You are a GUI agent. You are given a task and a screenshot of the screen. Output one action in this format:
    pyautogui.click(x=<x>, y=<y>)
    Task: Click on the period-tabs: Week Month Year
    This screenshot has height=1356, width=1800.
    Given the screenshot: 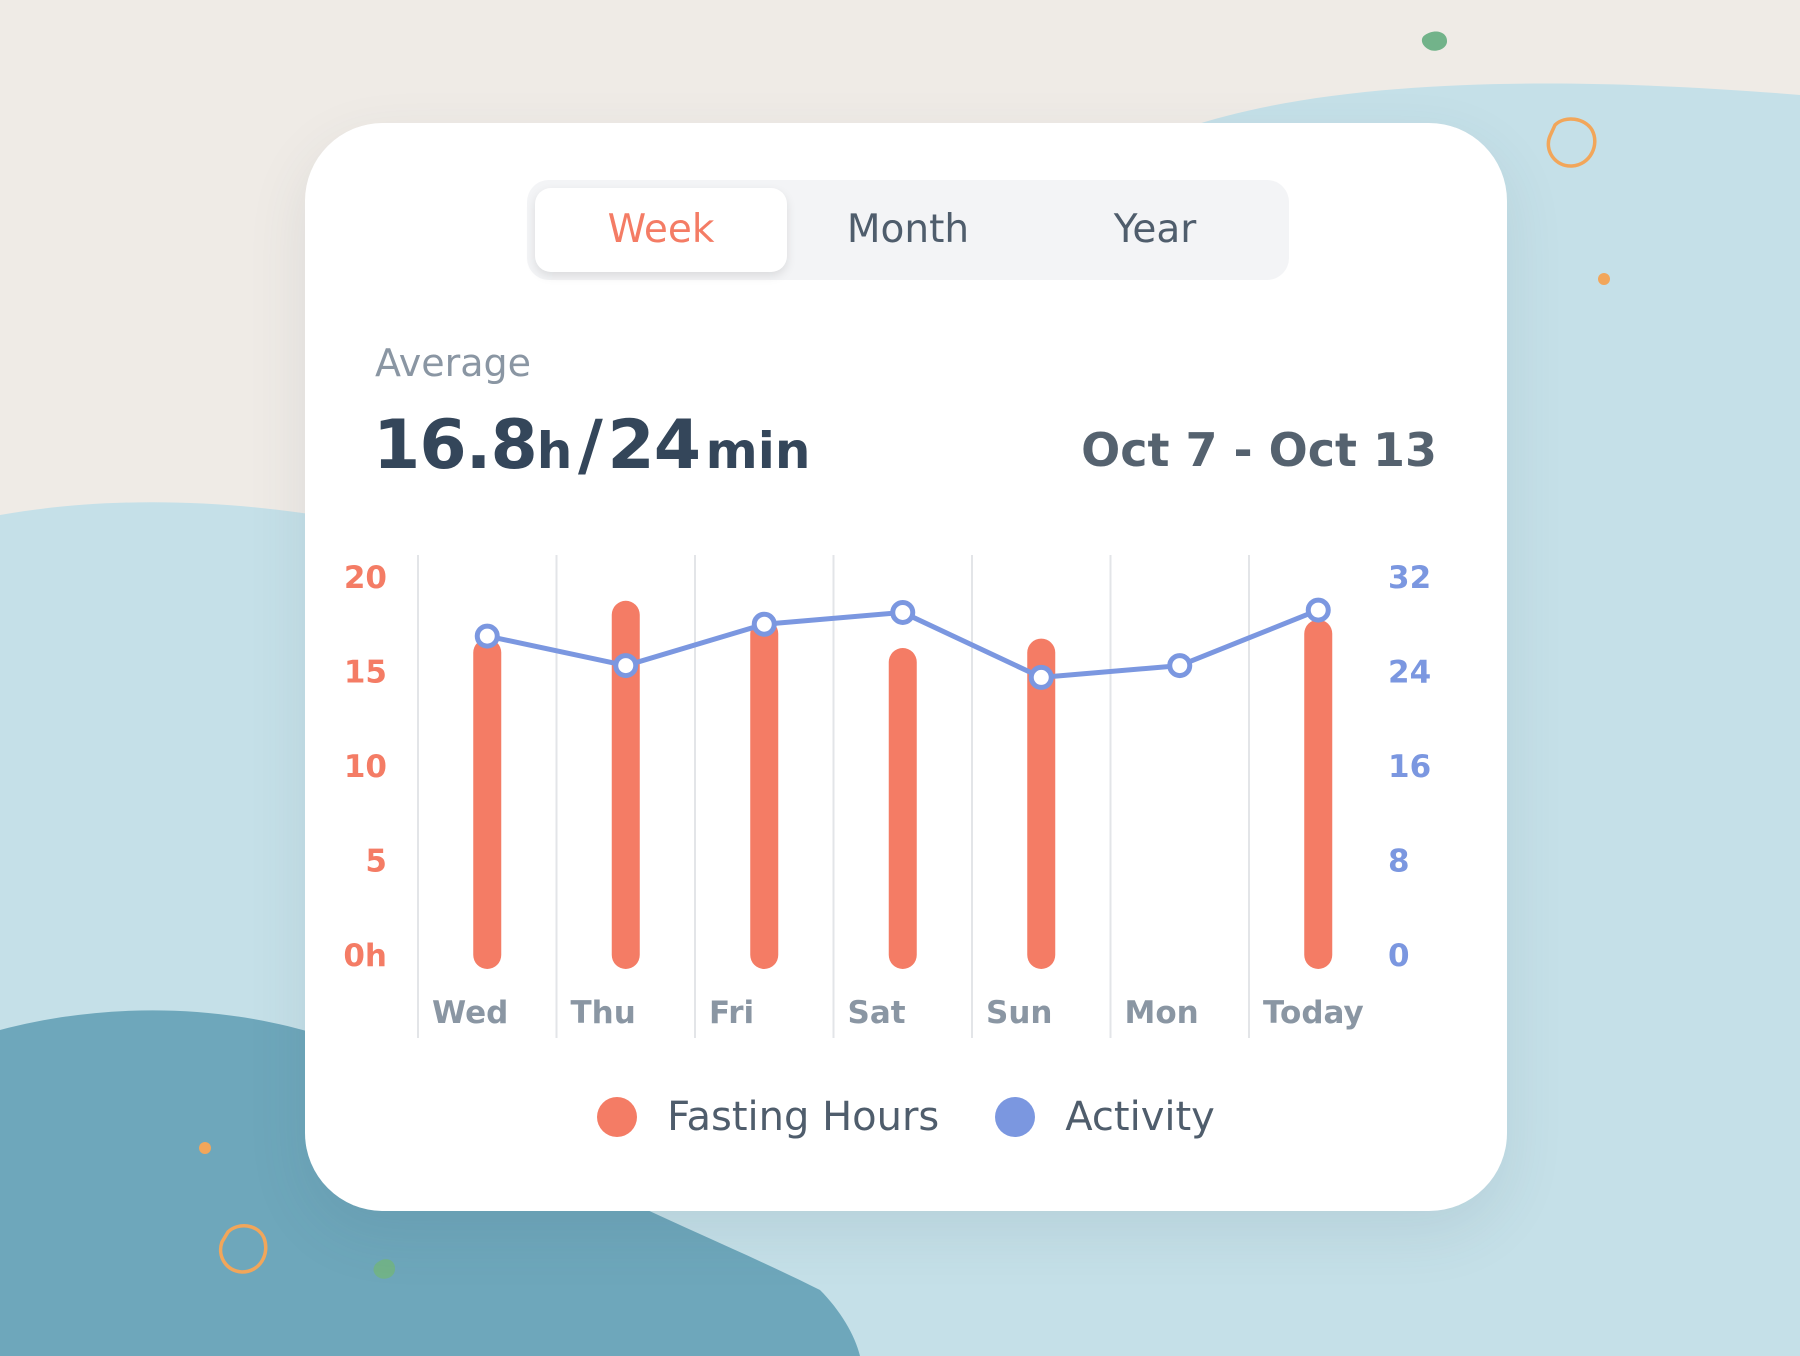 What is the action you would take?
    pyautogui.click(x=908, y=230)
    